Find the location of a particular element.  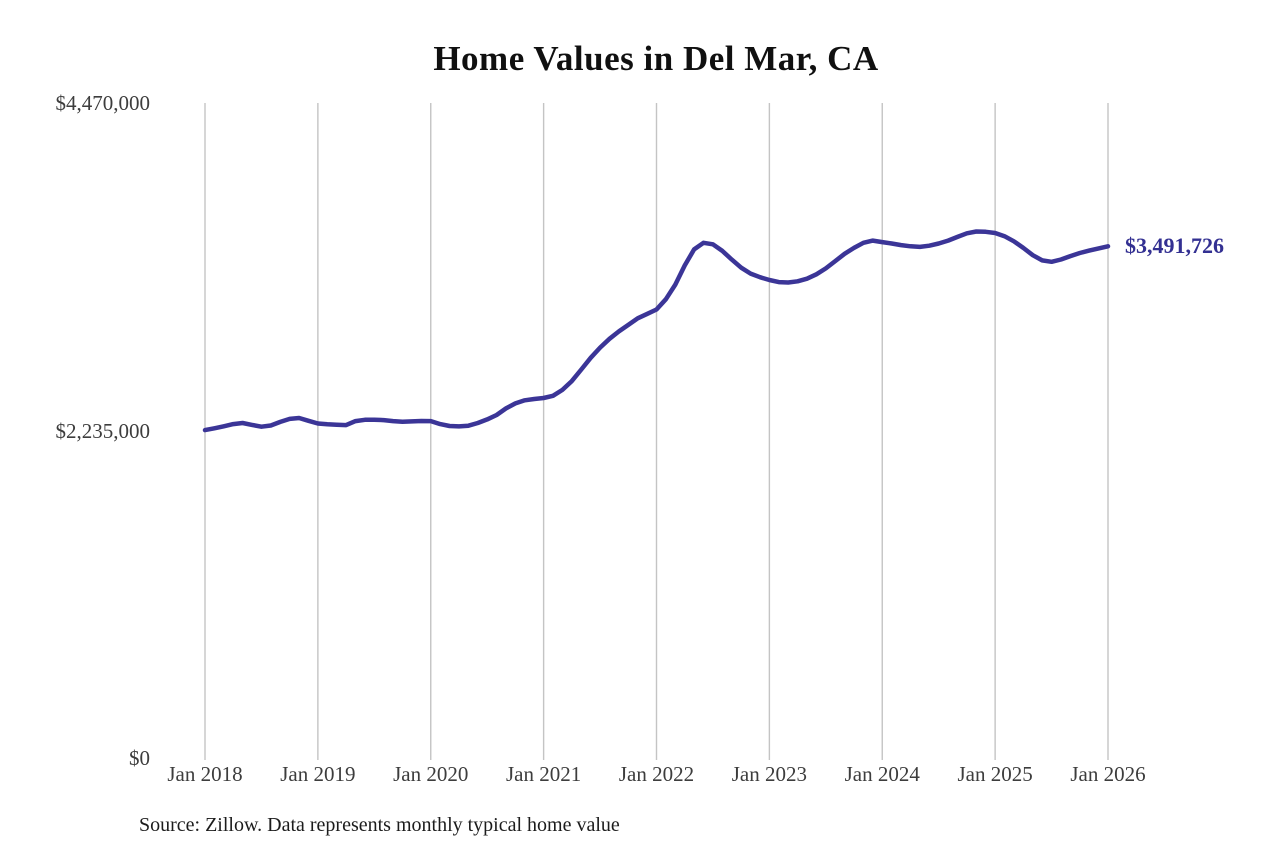

x-axis-tick-label: Jan 2020 is located at coordinates (431, 774).